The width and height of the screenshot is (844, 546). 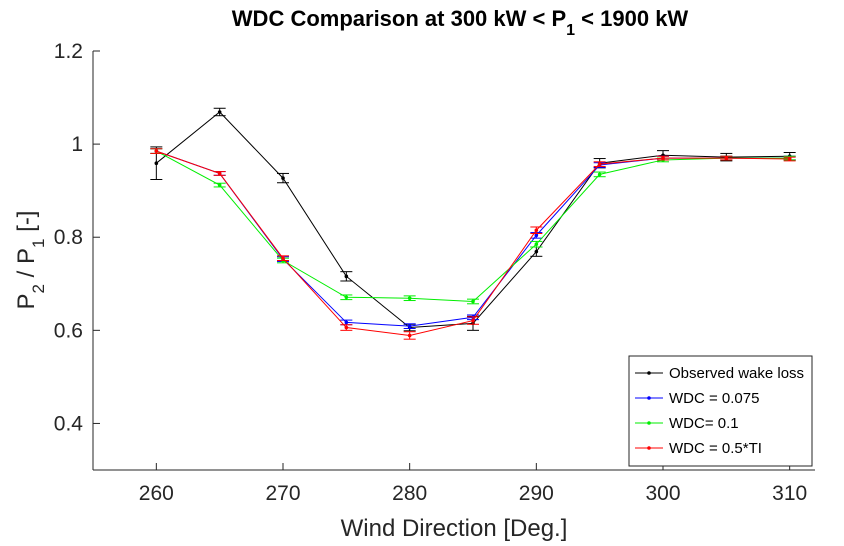 What do you see at coordinates (789, 493) in the screenshot?
I see `x-tick-label: 310` at bounding box center [789, 493].